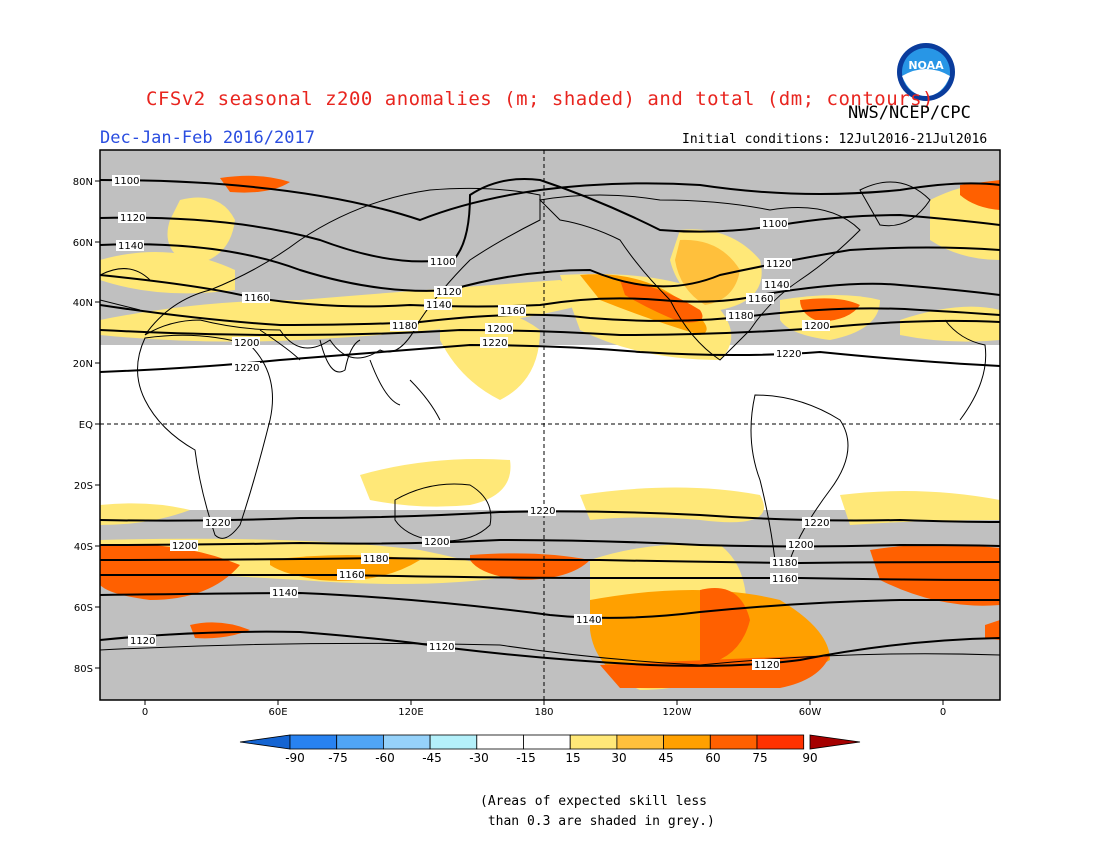  What do you see at coordinates (588, 620) in the screenshot?
I see `contour-label-1140-s2: 1140` at bounding box center [588, 620].